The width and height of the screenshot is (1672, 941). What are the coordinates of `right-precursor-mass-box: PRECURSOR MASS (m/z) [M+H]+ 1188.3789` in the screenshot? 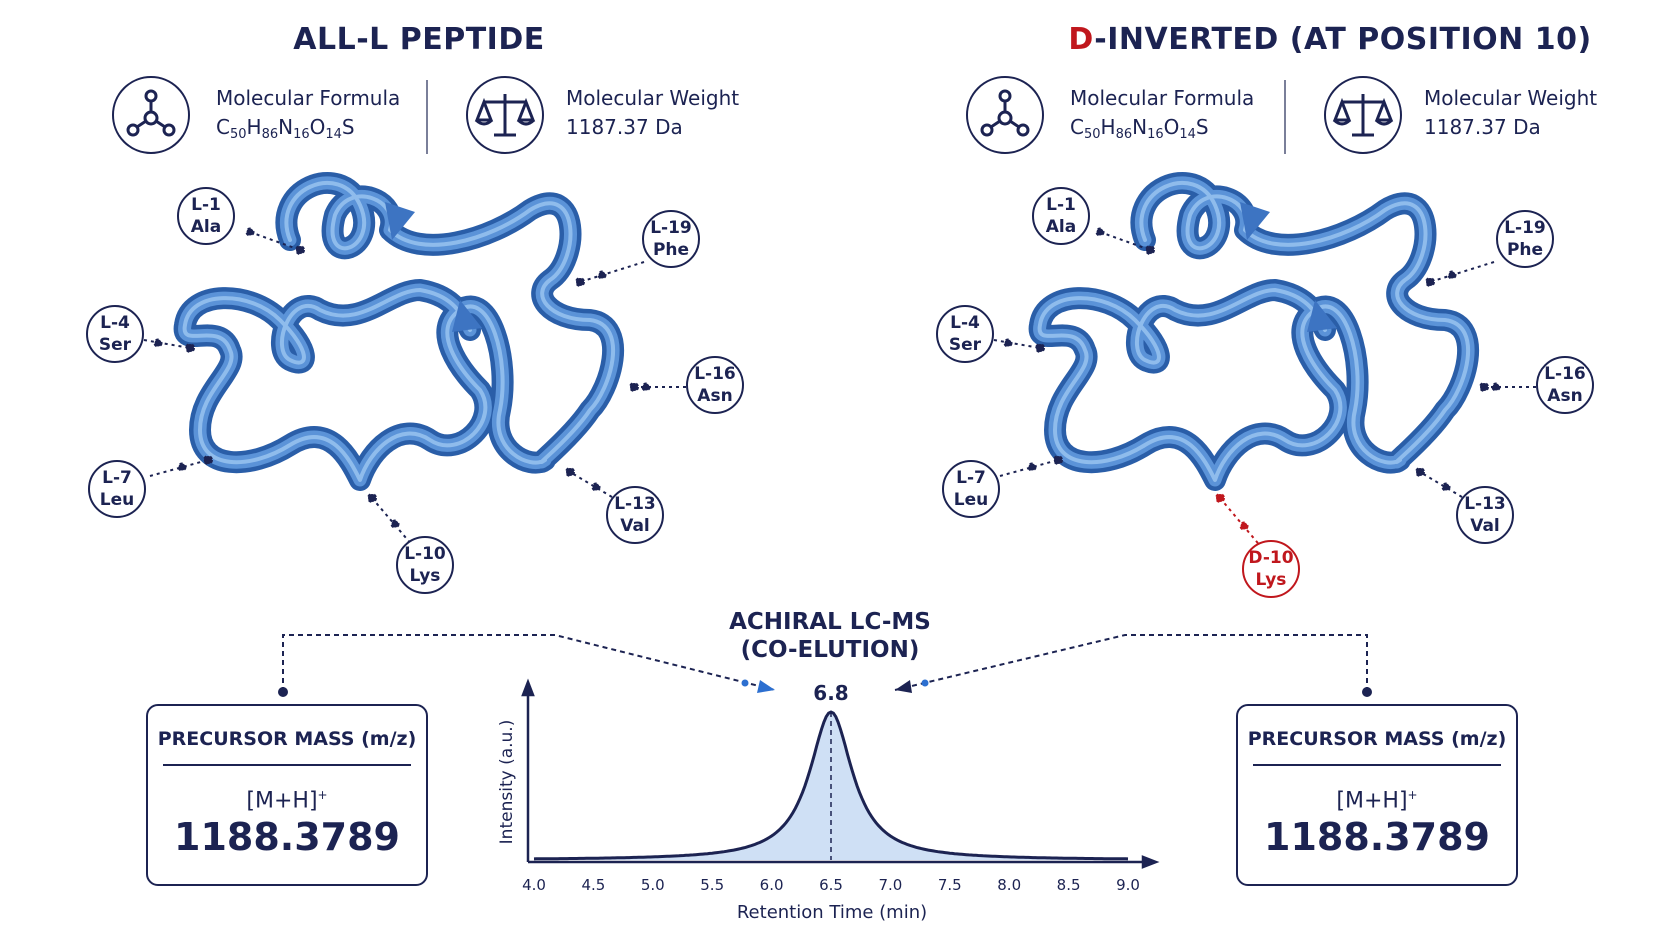 It's located at (1377, 795).